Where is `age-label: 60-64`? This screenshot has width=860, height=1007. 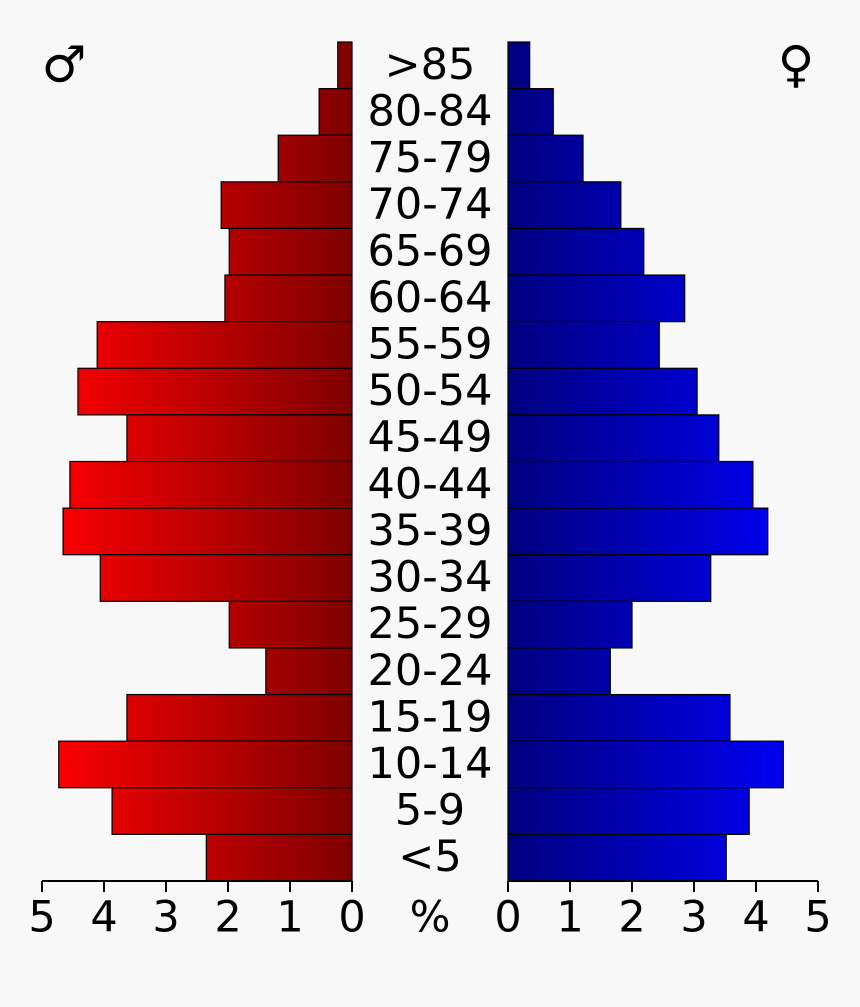
age-label: 60-64 is located at coordinates (430, 298).